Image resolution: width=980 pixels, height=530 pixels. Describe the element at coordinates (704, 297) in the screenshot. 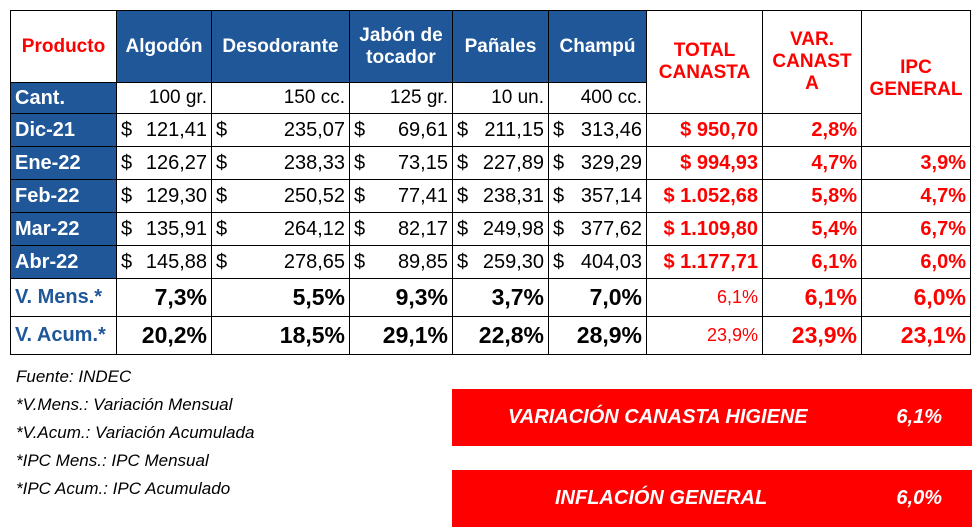

I see `vmens-total: 6,1%` at that location.